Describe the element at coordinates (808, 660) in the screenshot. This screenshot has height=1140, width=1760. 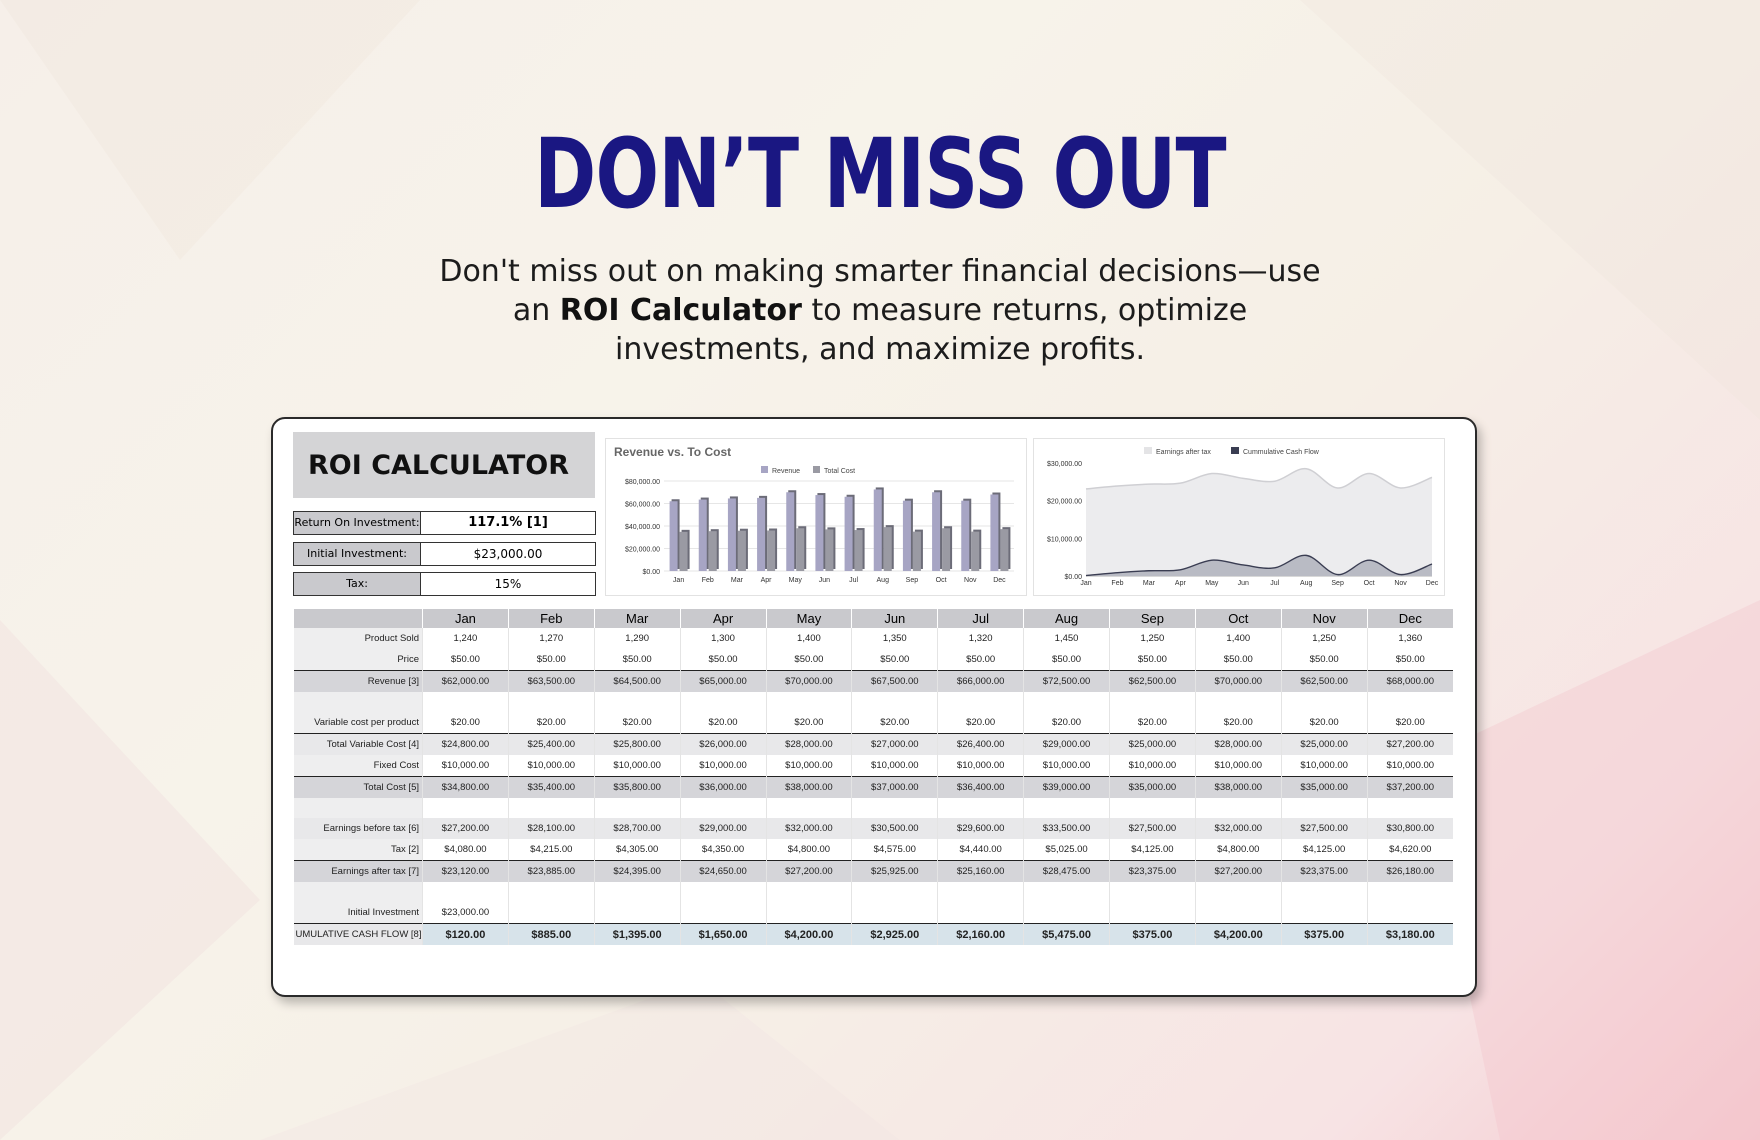
I see `cell-price-may: $50.00` at that location.